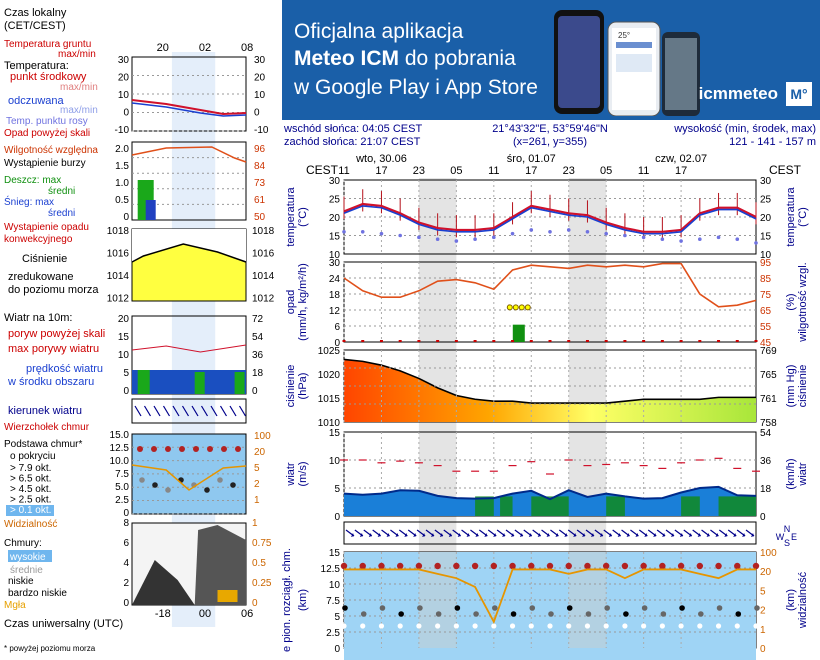 Image resolution: width=820 pixels, height=660 pixels. I want to click on legend-precip-tick-3: 0.5, so click(122, 200).